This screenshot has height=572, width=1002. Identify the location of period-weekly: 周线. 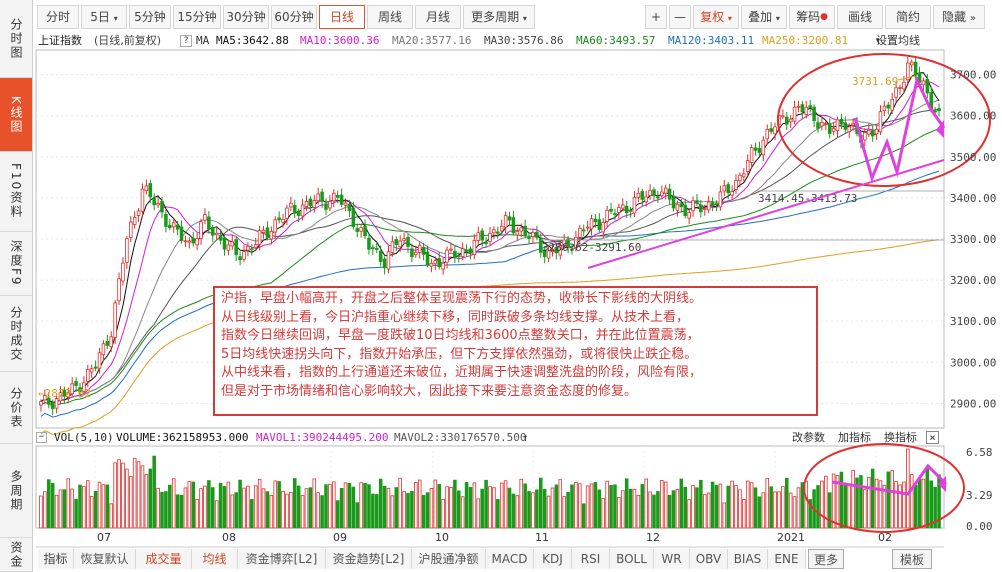
(390, 17).